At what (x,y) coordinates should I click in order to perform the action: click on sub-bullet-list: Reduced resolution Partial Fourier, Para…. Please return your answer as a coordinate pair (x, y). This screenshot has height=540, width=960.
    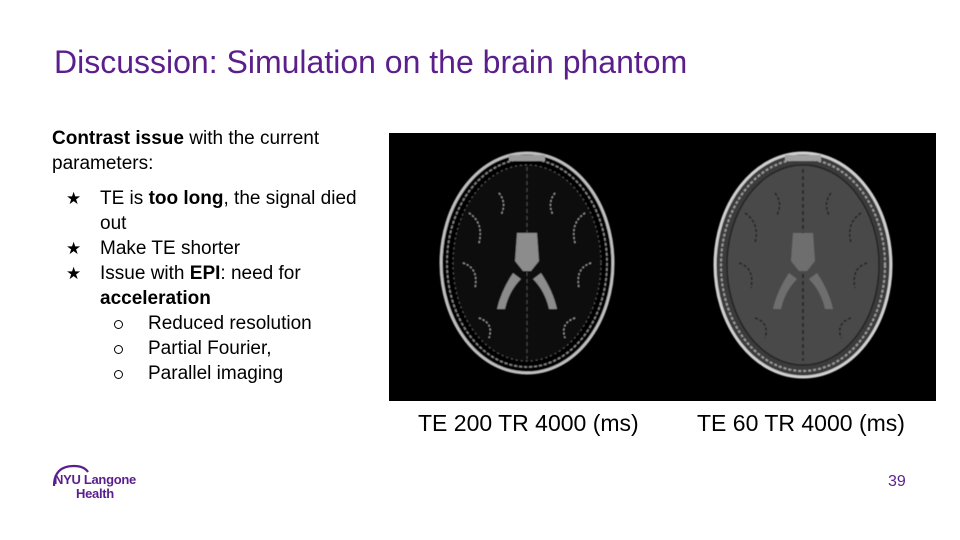
    Looking at the image, I should click on (236, 348).